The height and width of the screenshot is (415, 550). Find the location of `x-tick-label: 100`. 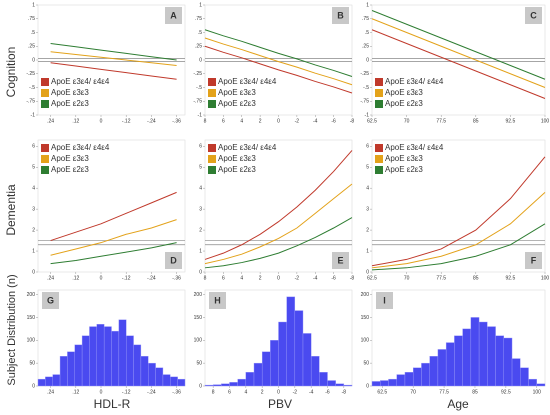

x-tick-label: 100 is located at coordinates (545, 121).